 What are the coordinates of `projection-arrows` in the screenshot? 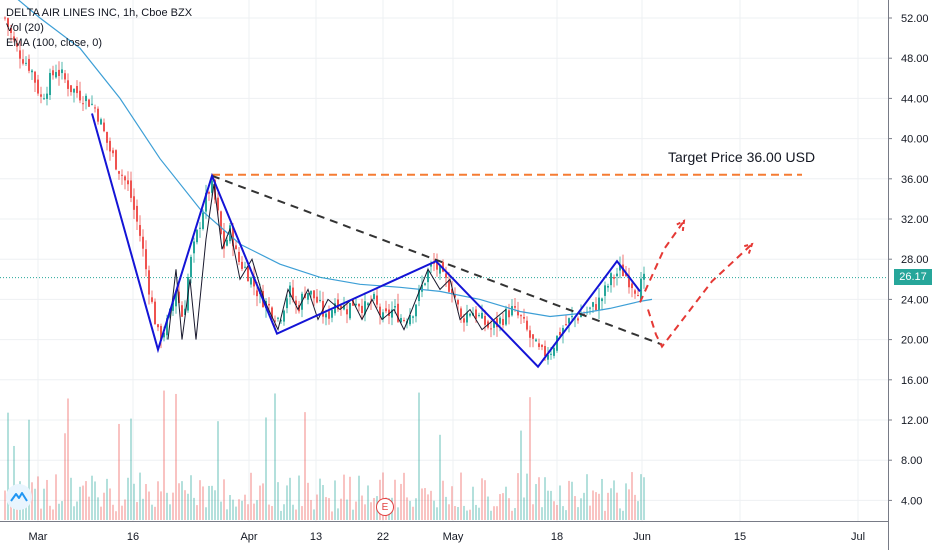 It's located at (696, 284).